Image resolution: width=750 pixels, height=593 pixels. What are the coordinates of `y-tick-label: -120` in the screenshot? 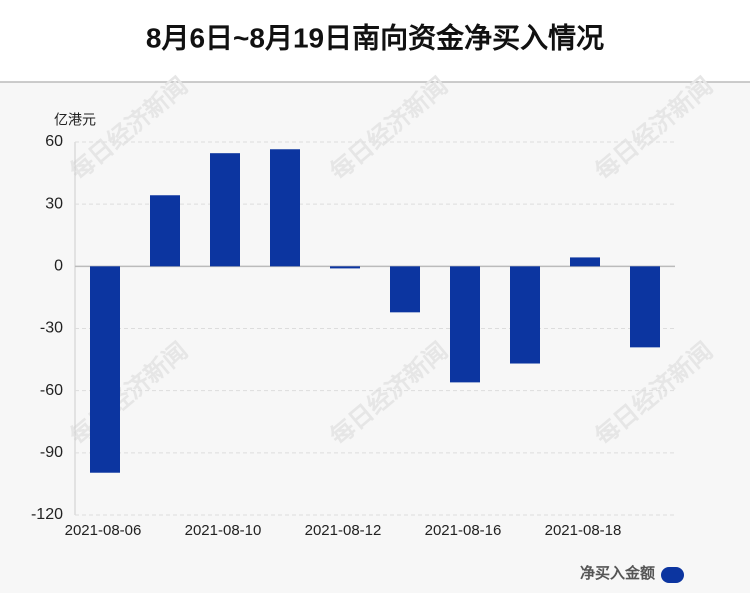 It's located at (47, 514).